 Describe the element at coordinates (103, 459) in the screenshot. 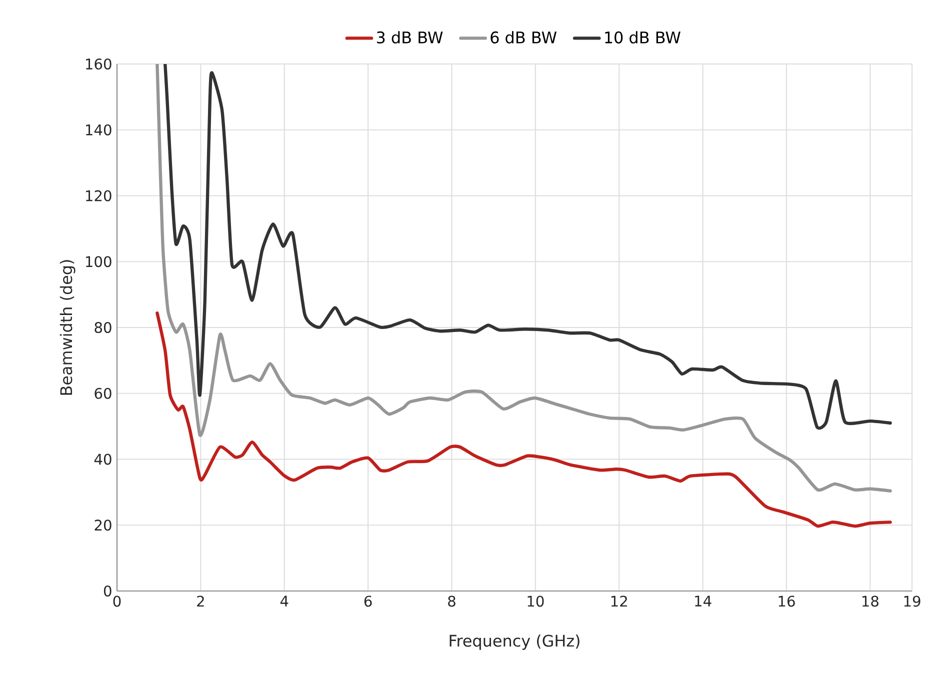

I see `y-tick-label: 40` at that location.